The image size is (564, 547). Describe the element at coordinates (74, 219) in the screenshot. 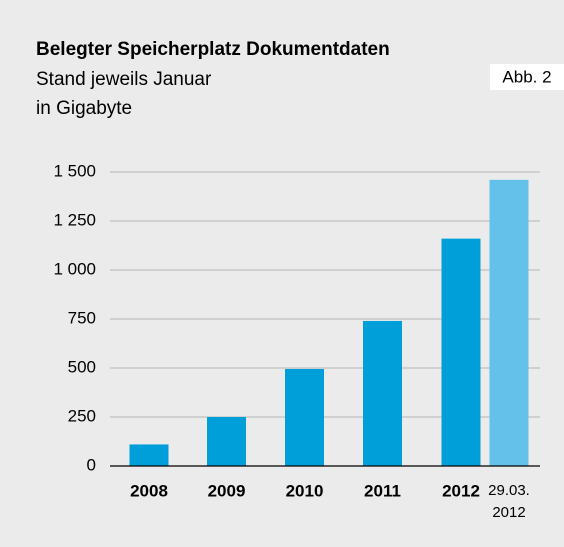

I see `y-tick-label: 1 250` at that location.